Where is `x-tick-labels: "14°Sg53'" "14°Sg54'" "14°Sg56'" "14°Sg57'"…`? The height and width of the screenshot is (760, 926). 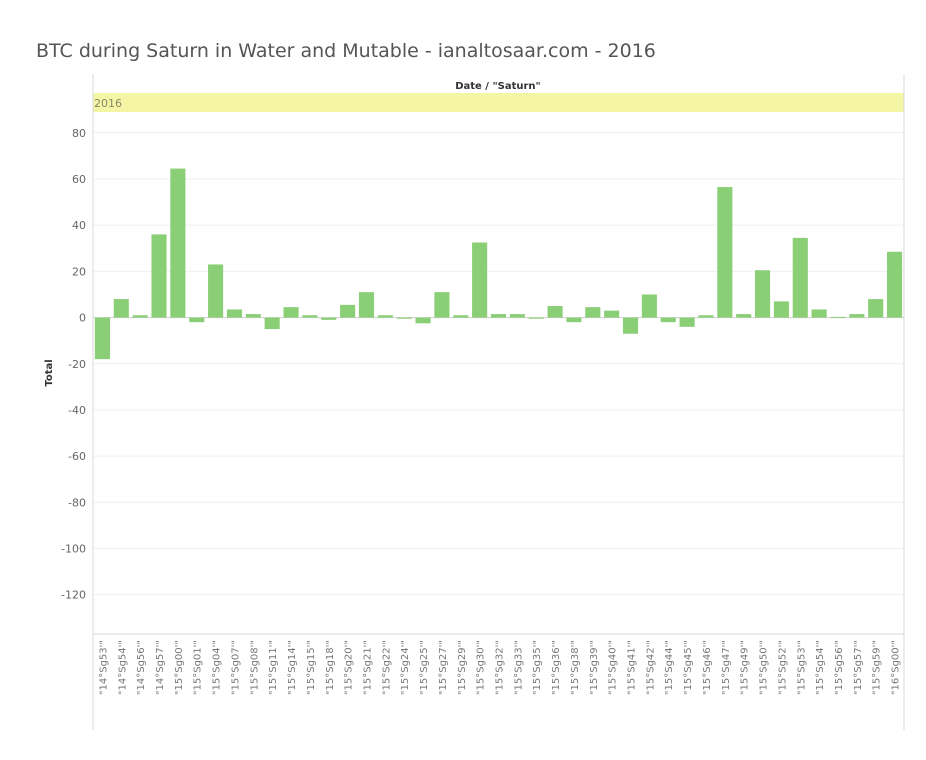 x-tick-labels: "14°Sg53'" "14°Sg54'" "14°Sg56'" "14°Sg57'"… is located at coordinates (499, 667).